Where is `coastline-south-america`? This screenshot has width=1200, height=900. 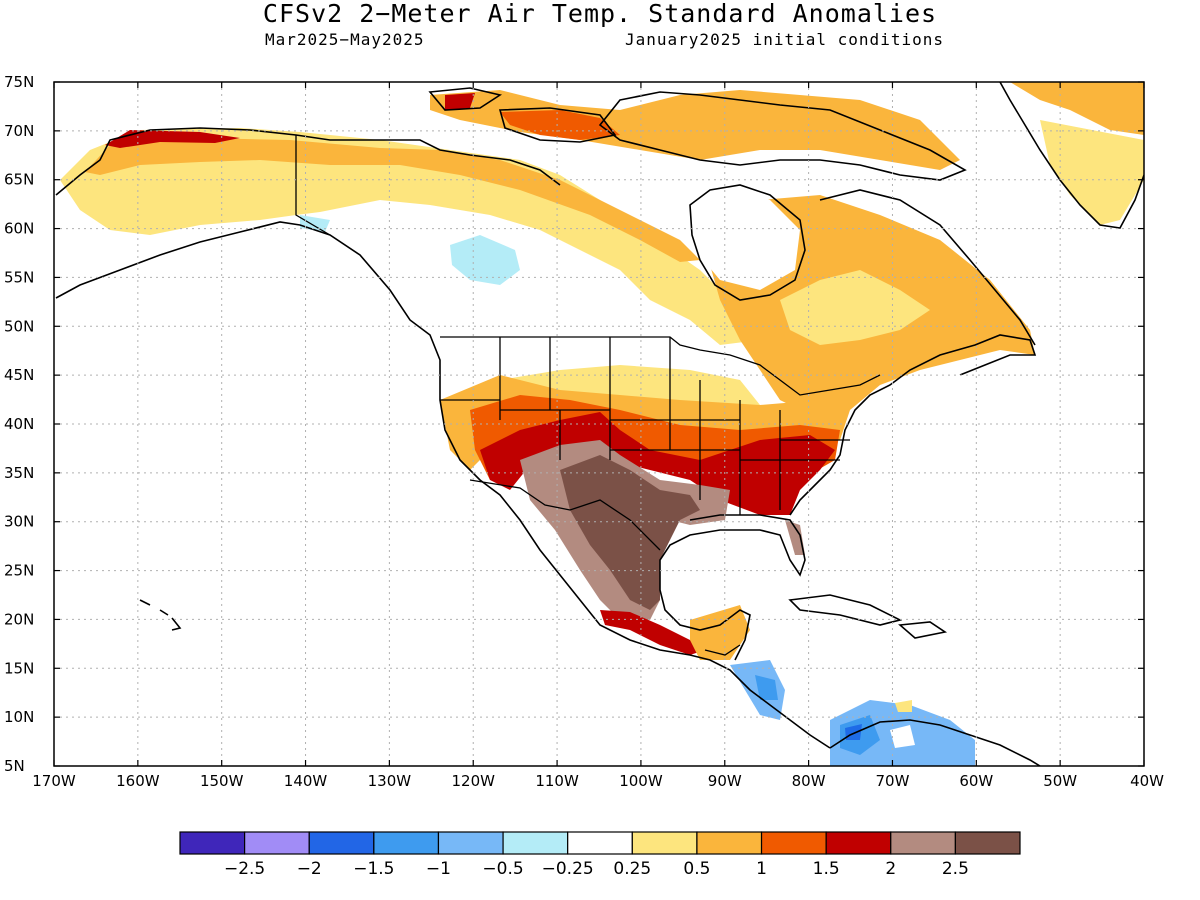
coastline-south-america is located at coordinates (935, 742).